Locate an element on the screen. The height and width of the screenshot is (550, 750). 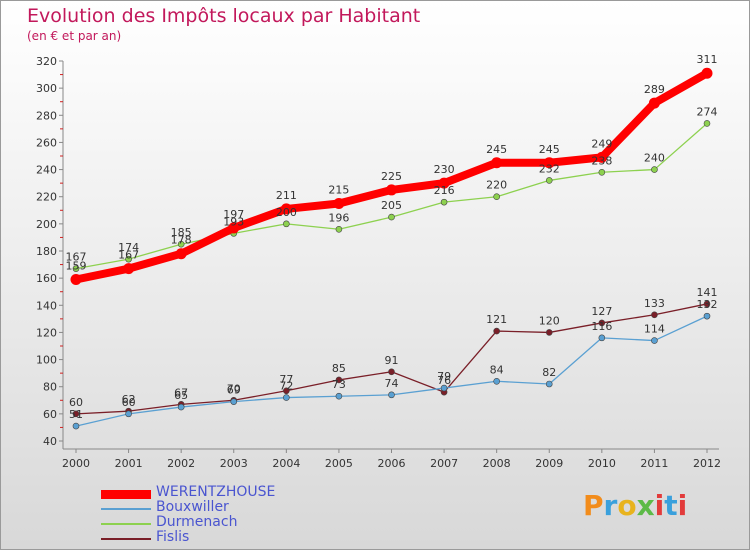
data-label-bouxwiller: 60 is located at coordinates (129, 402).